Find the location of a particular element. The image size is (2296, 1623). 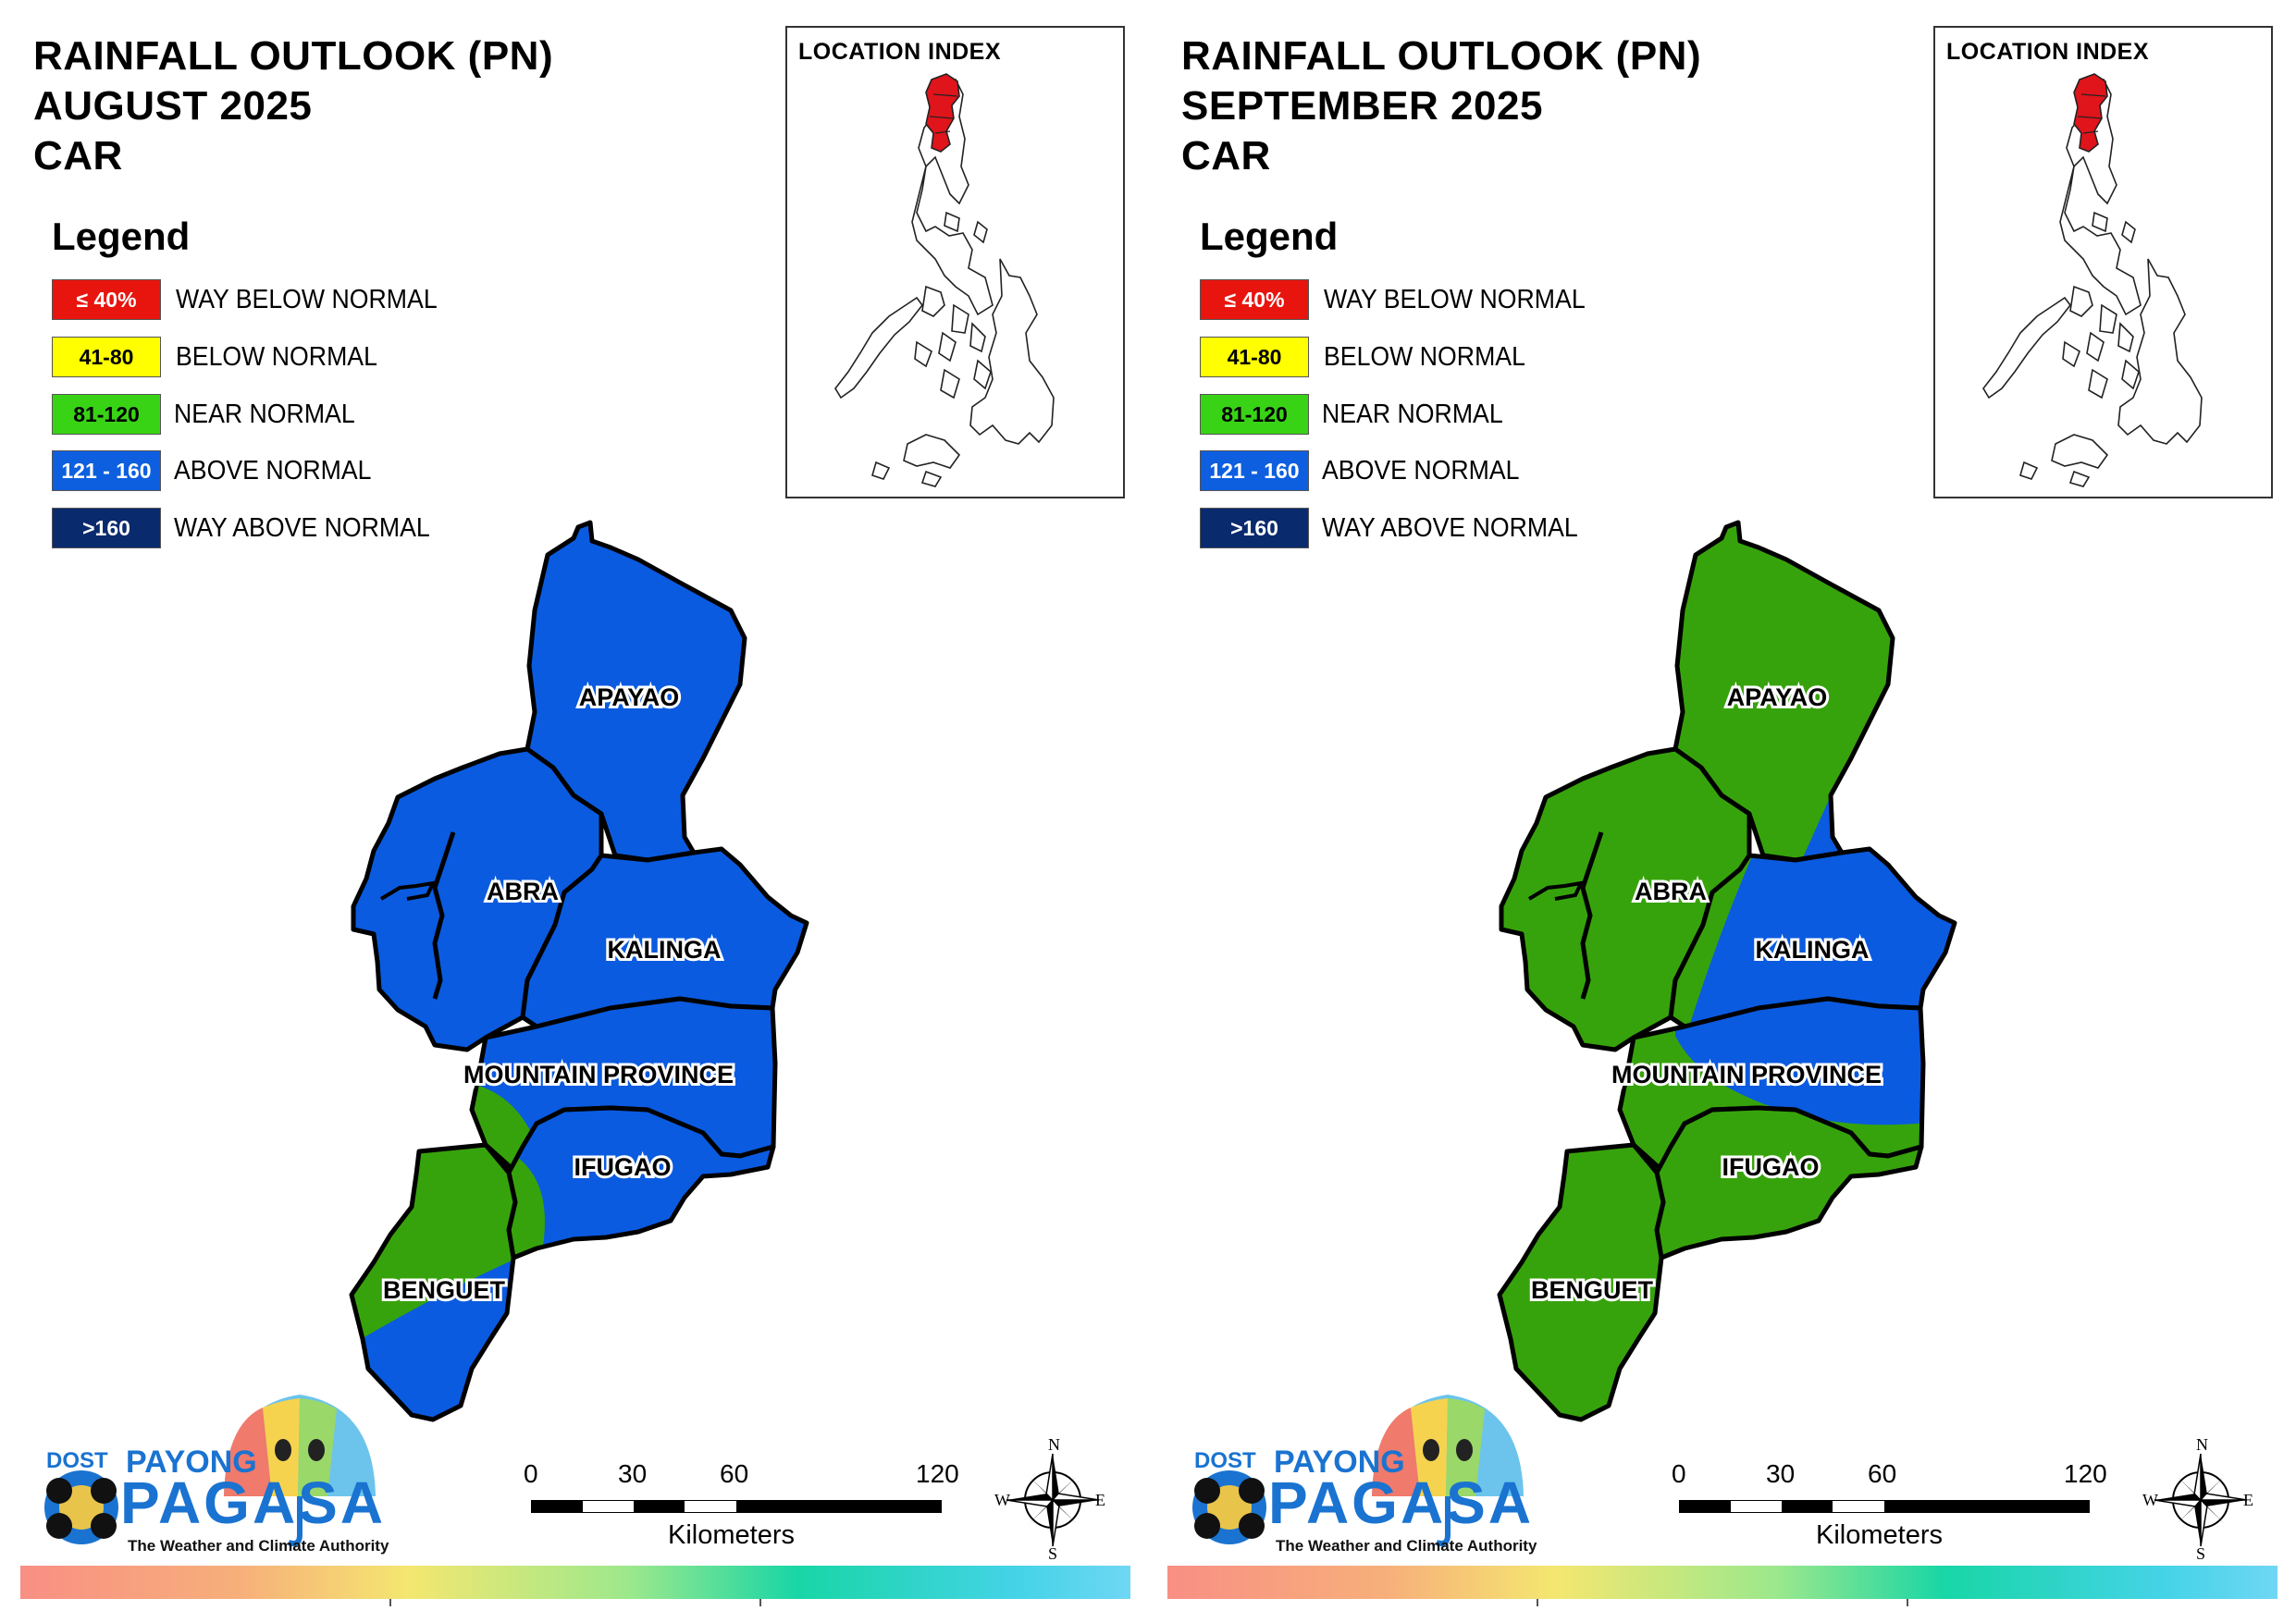

map-title: RAINFALL OUTLOOK (PN) SEPTEMBER 2025 CAR is located at coordinates (1441, 106).